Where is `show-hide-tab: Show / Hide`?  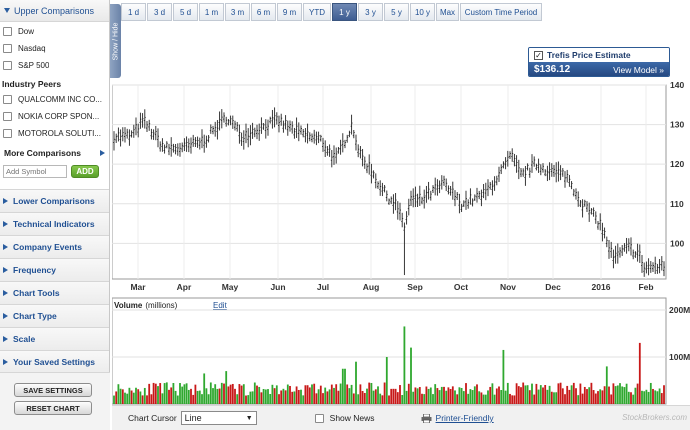 show-hide-tab: Show / Hide is located at coordinates (115, 41).